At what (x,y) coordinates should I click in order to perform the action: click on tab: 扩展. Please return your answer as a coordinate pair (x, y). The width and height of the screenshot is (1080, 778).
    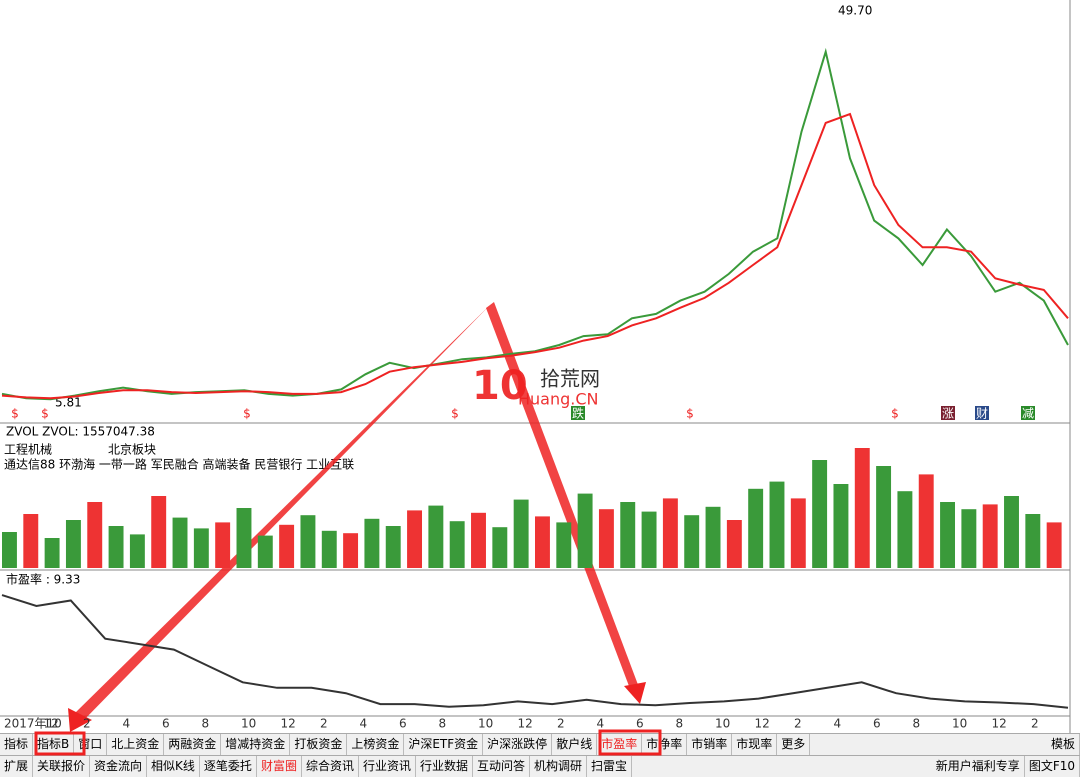
    Looking at the image, I should click on (17, 766).